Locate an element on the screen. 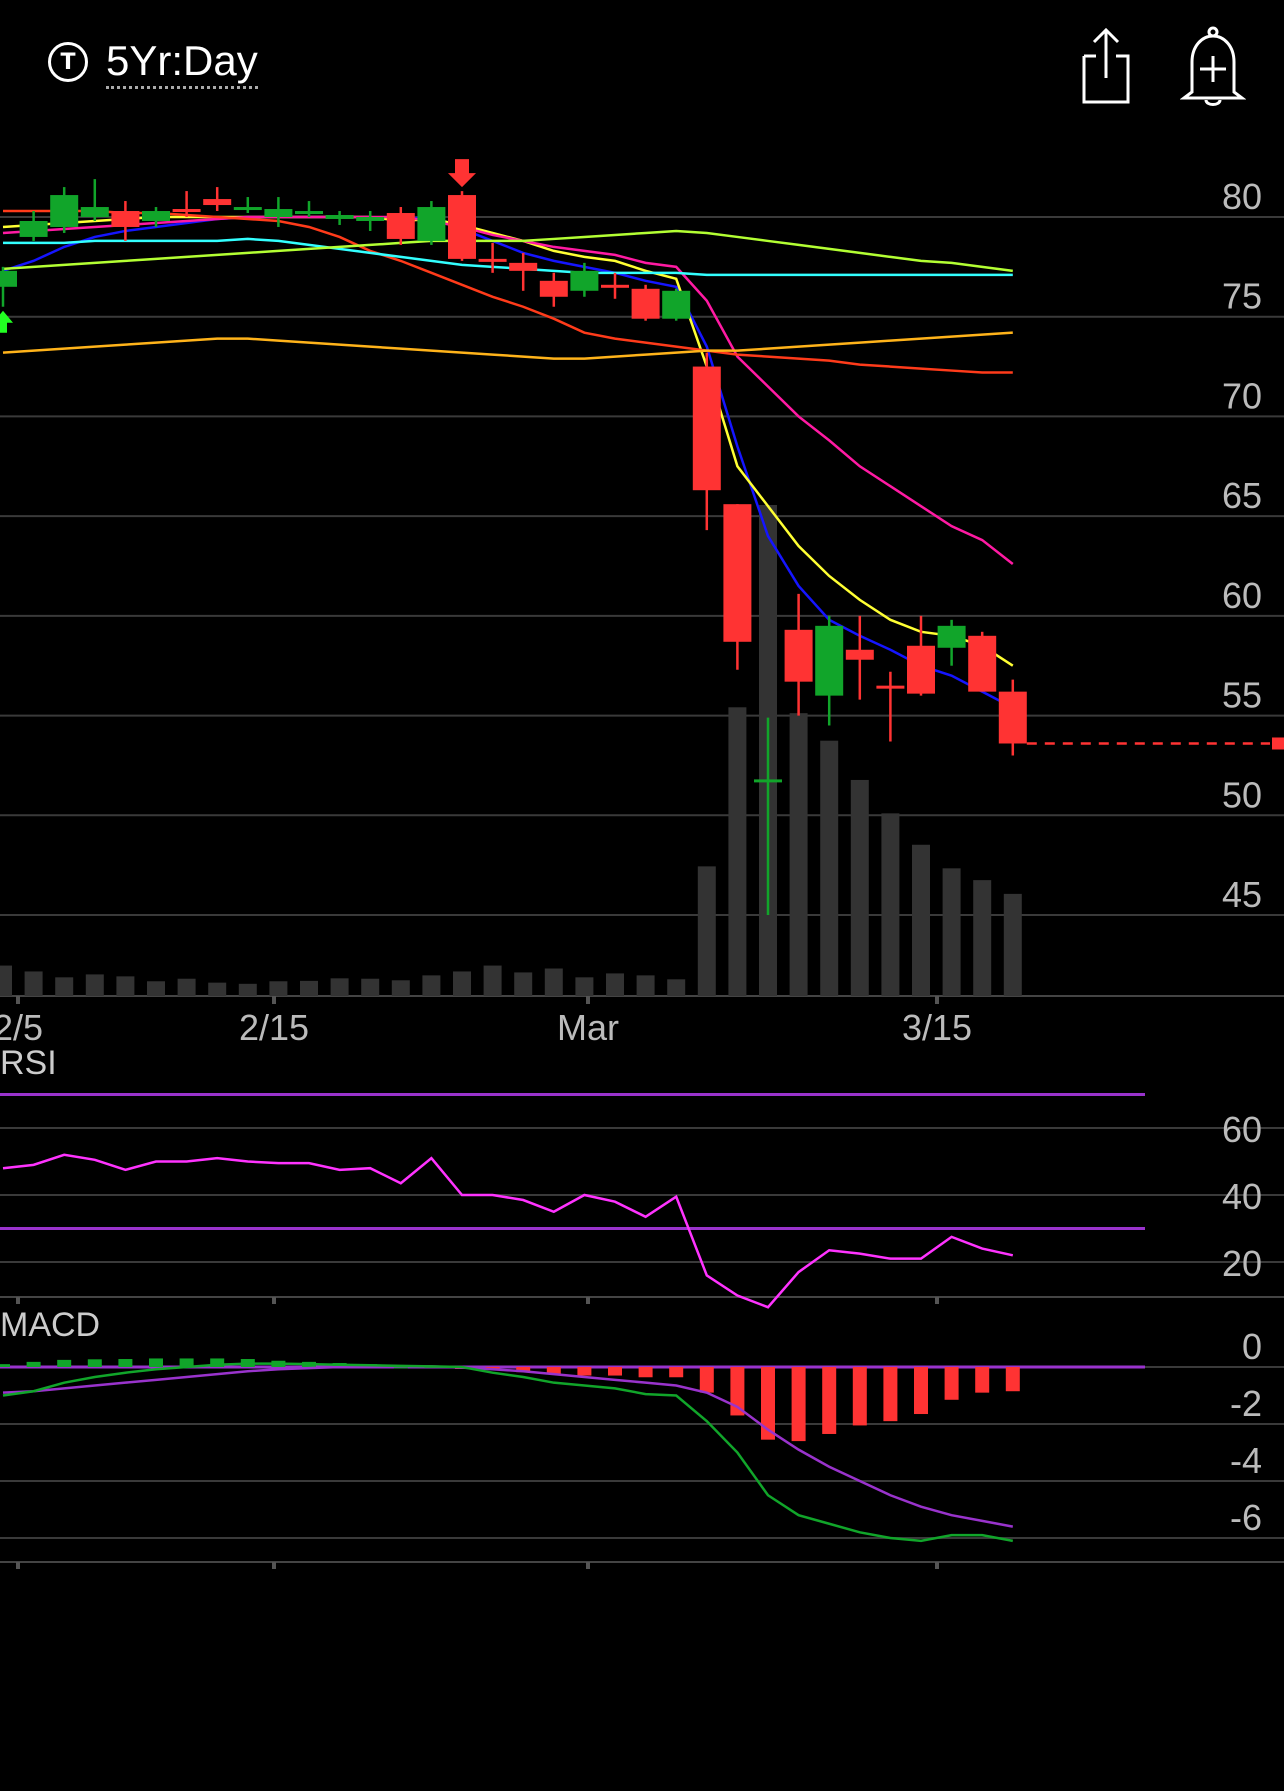 The image size is (1284, 1791). timeframe-icon: T is located at coordinates (68, 62).